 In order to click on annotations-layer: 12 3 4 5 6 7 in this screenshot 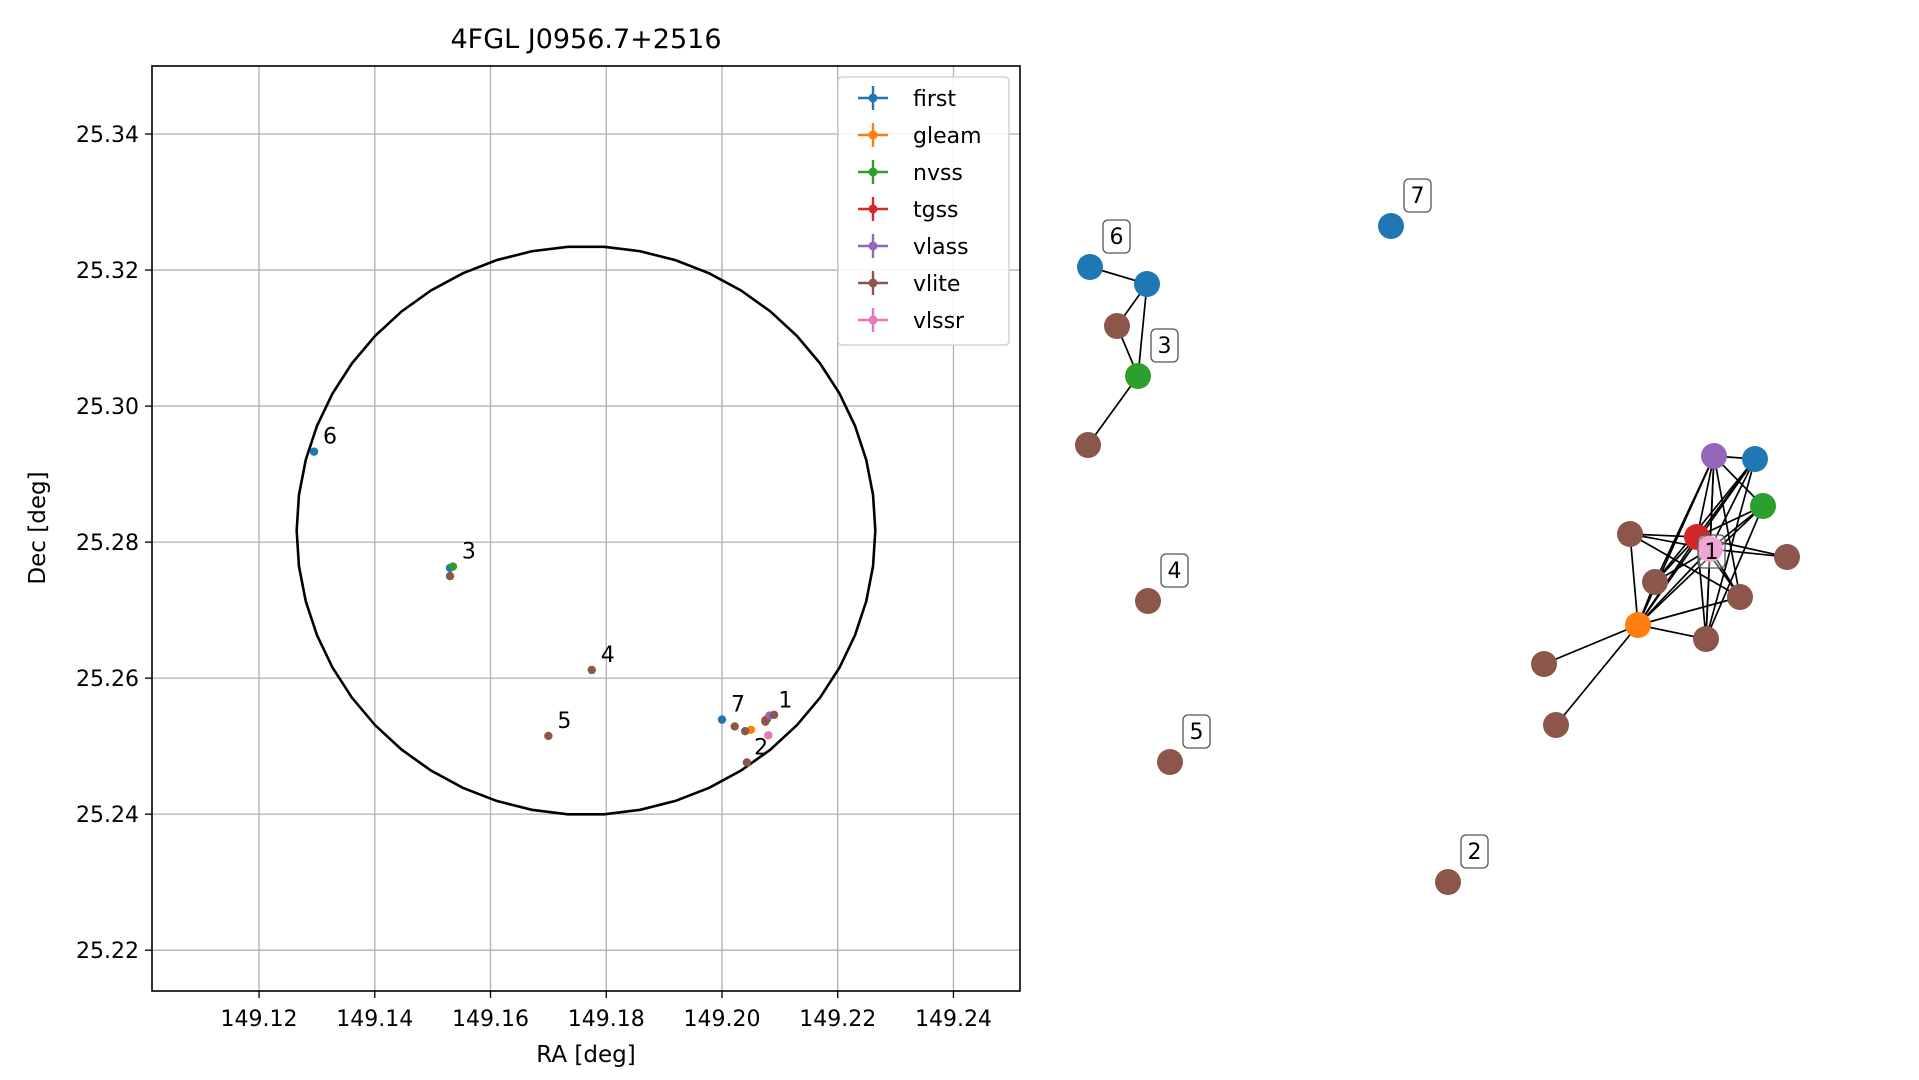, I will do `click(557, 593)`.